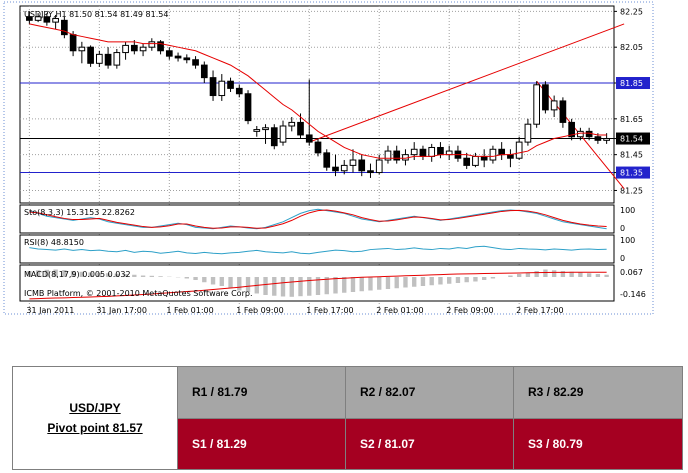 The image size is (688, 473). I want to click on rsi-tick-label: 100, so click(627, 240).